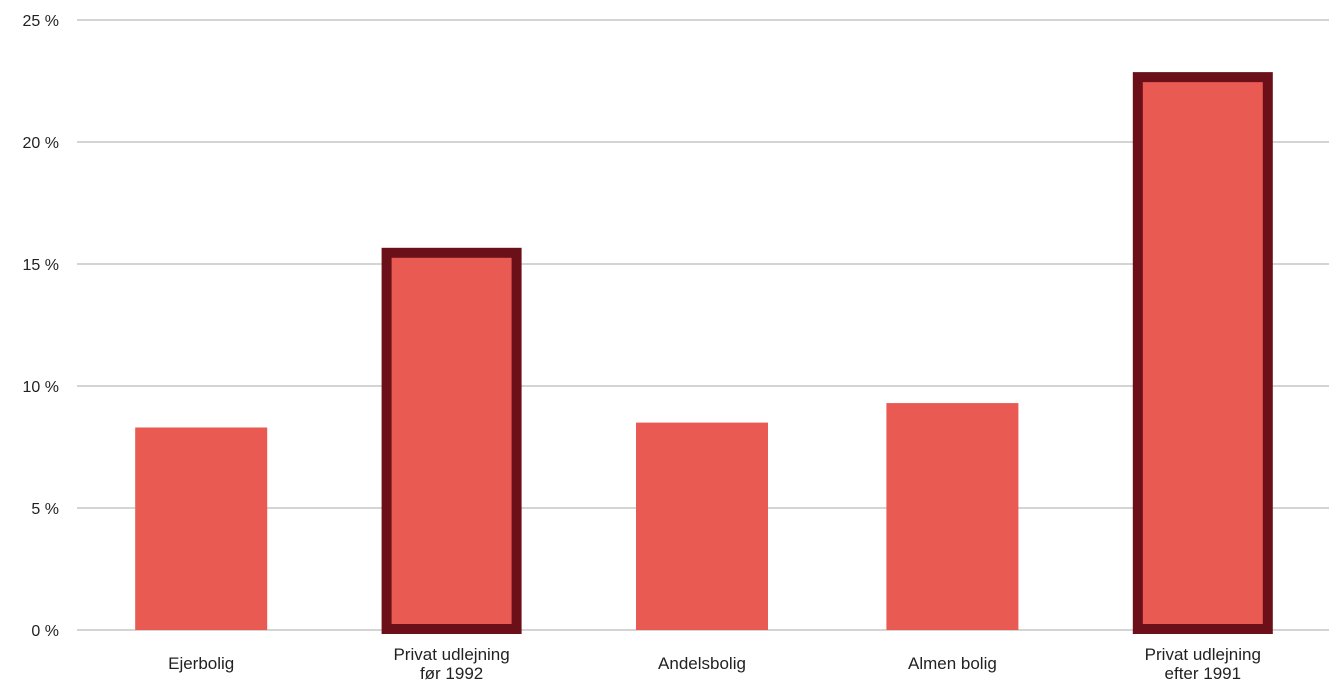 The width and height of the screenshot is (1329, 685). What do you see at coordinates (201, 663) in the screenshot?
I see `x-category-label: Ejerbolig` at bounding box center [201, 663].